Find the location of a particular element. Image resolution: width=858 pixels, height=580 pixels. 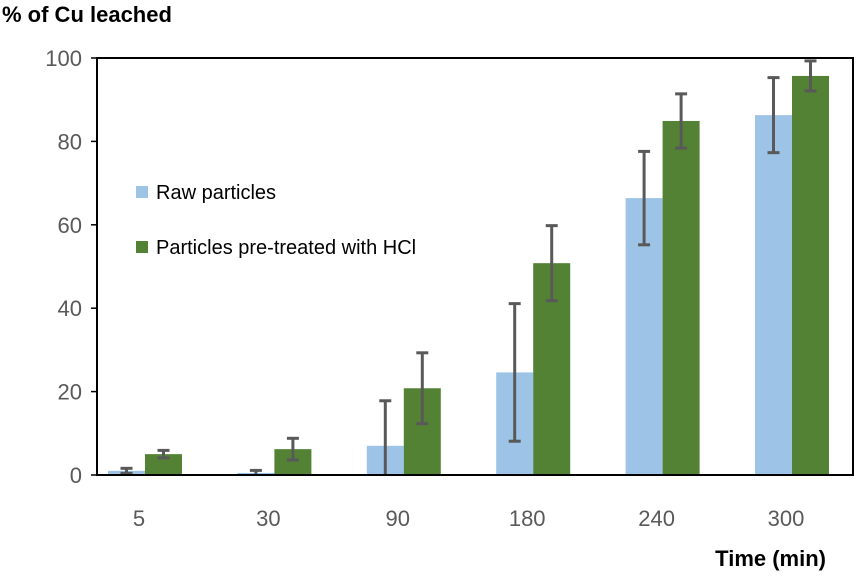

legend-swatch-raw is located at coordinates (142, 192).